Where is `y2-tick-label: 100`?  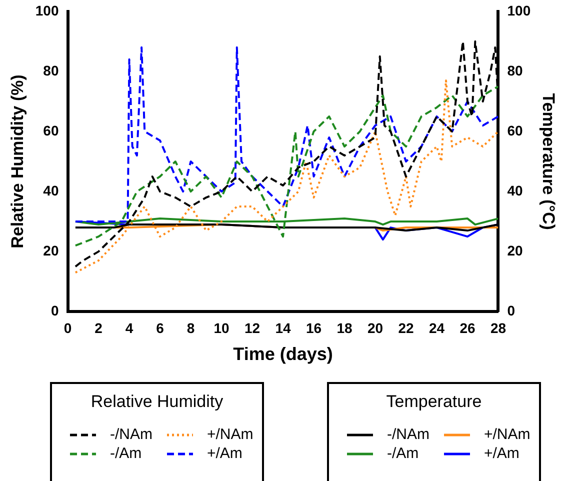 y2-tick-label: 100 is located at coordinates (519, 10).